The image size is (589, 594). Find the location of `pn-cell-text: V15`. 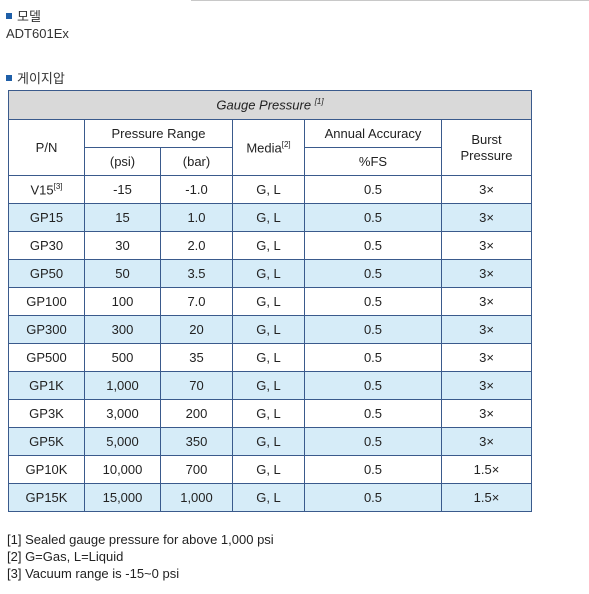

pn-cell-text: V15 is located at coordinates (42, 190).